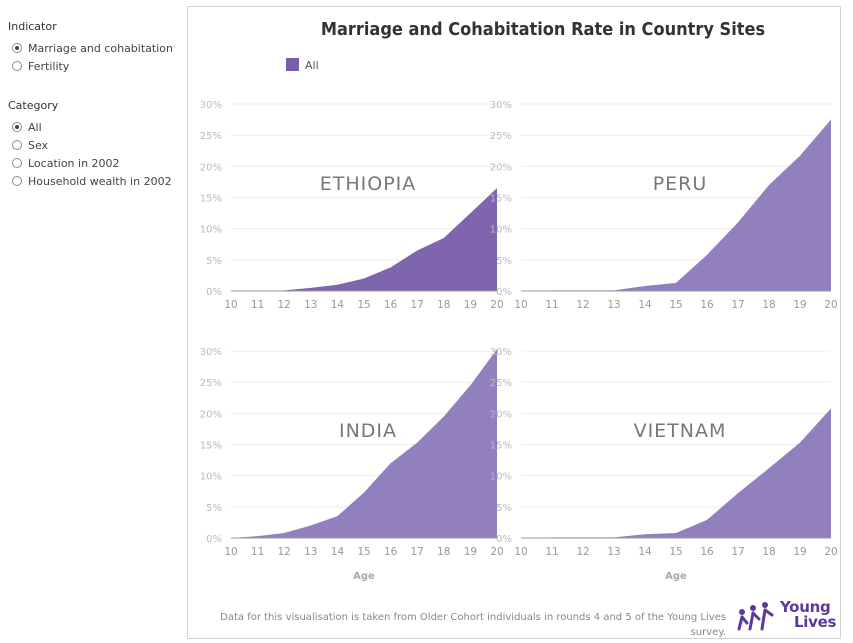  What do you see at coordinates (33, 105) in the screenshot?
I see `category-filter-title: Category` at bounding box center [33, 105].